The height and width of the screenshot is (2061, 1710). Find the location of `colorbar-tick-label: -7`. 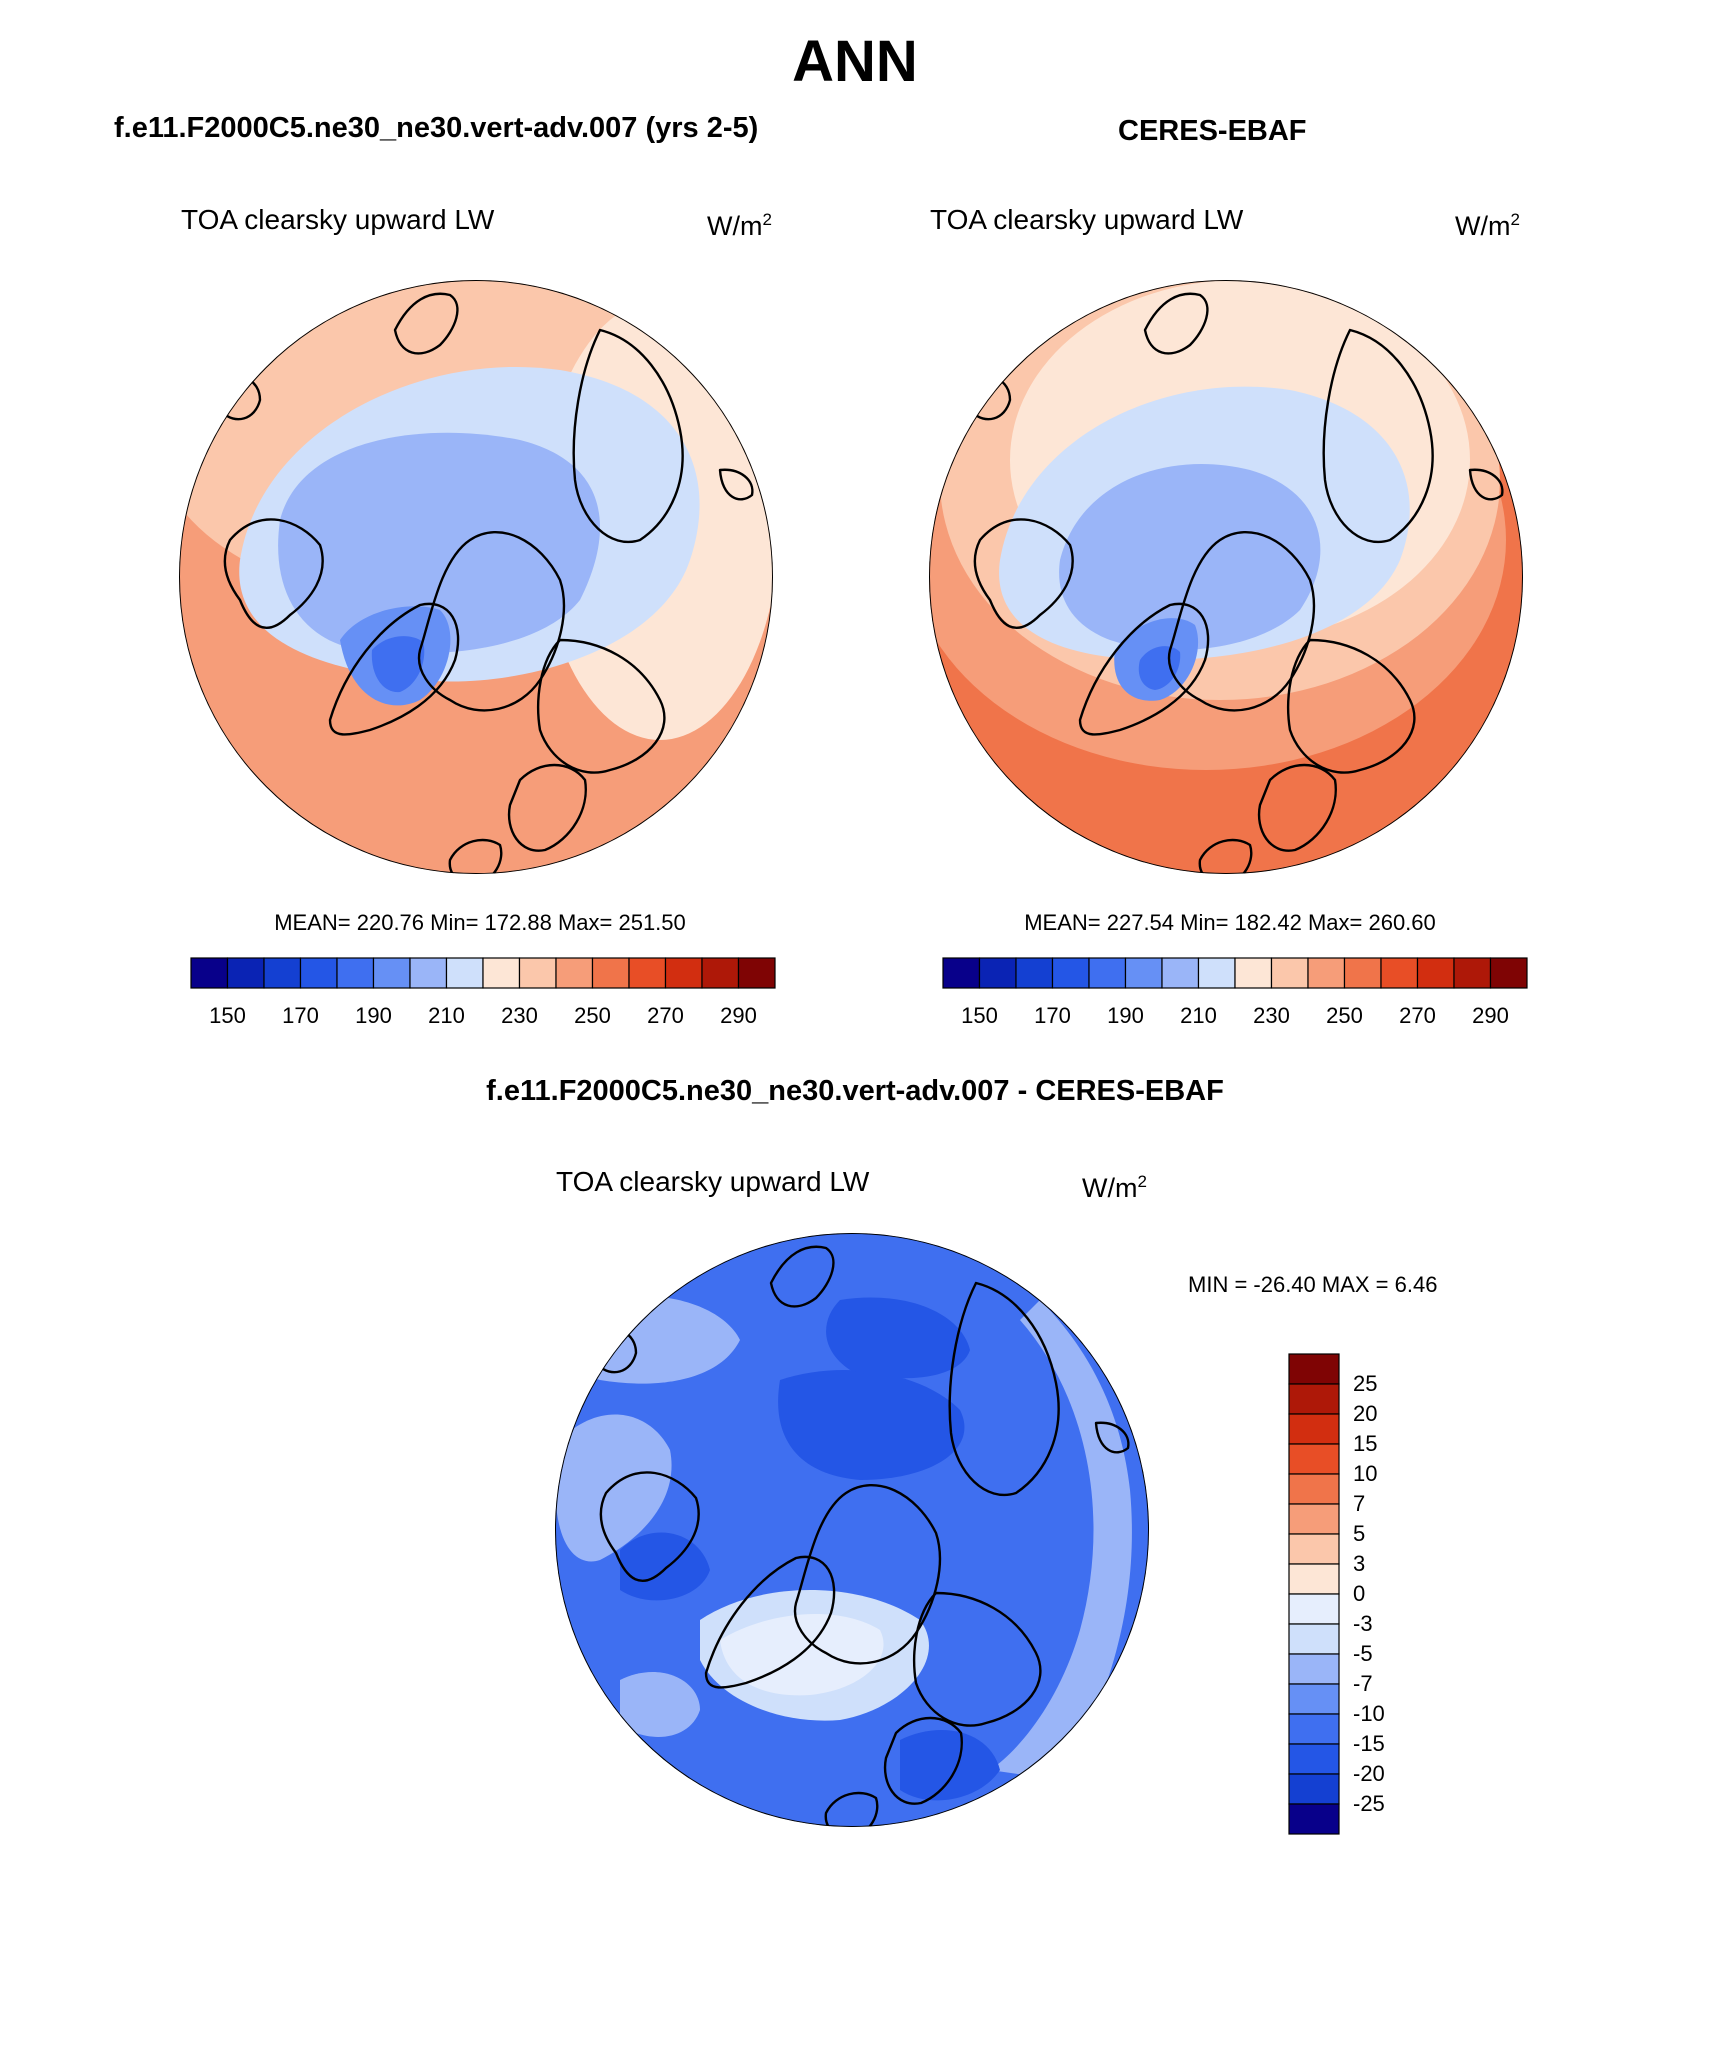

colorbar-tick-label: -7 is located at coordinates (1363, 1683).